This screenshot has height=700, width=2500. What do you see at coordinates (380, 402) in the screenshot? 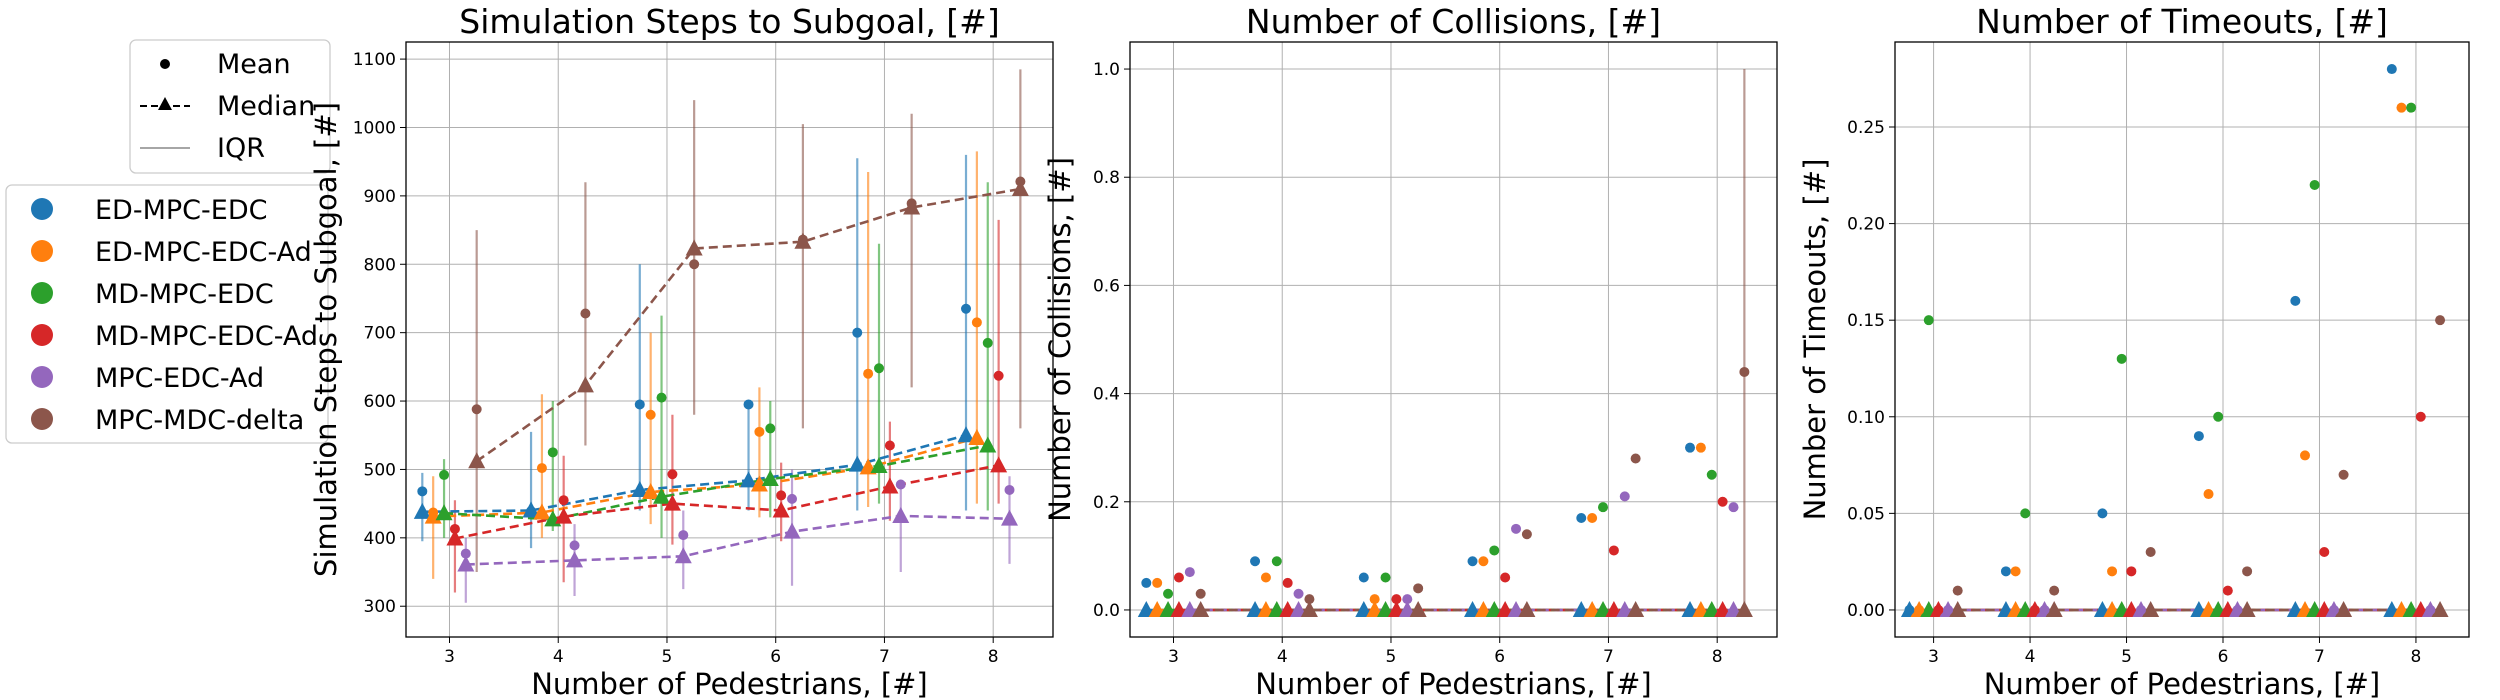
I see `y-tick-label: 600` at bounding box center [380, 402].